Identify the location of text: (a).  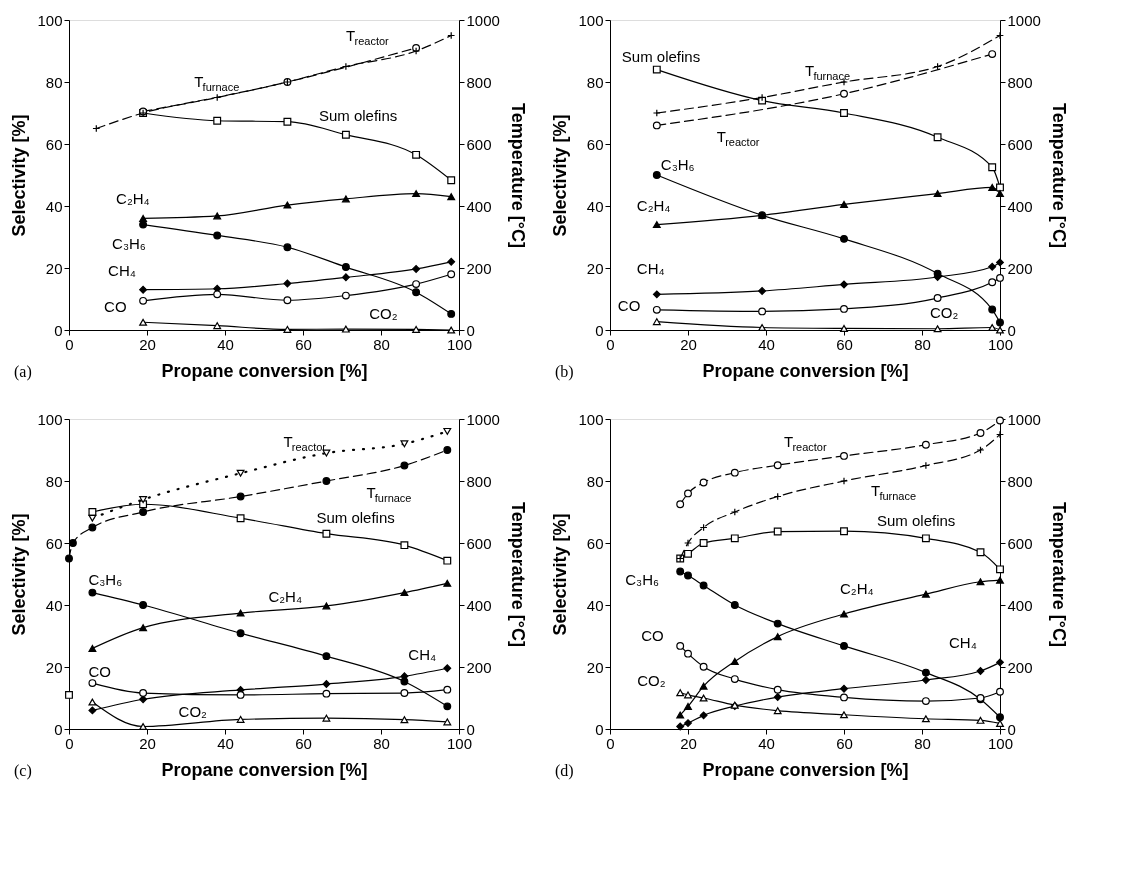
(23, 372).